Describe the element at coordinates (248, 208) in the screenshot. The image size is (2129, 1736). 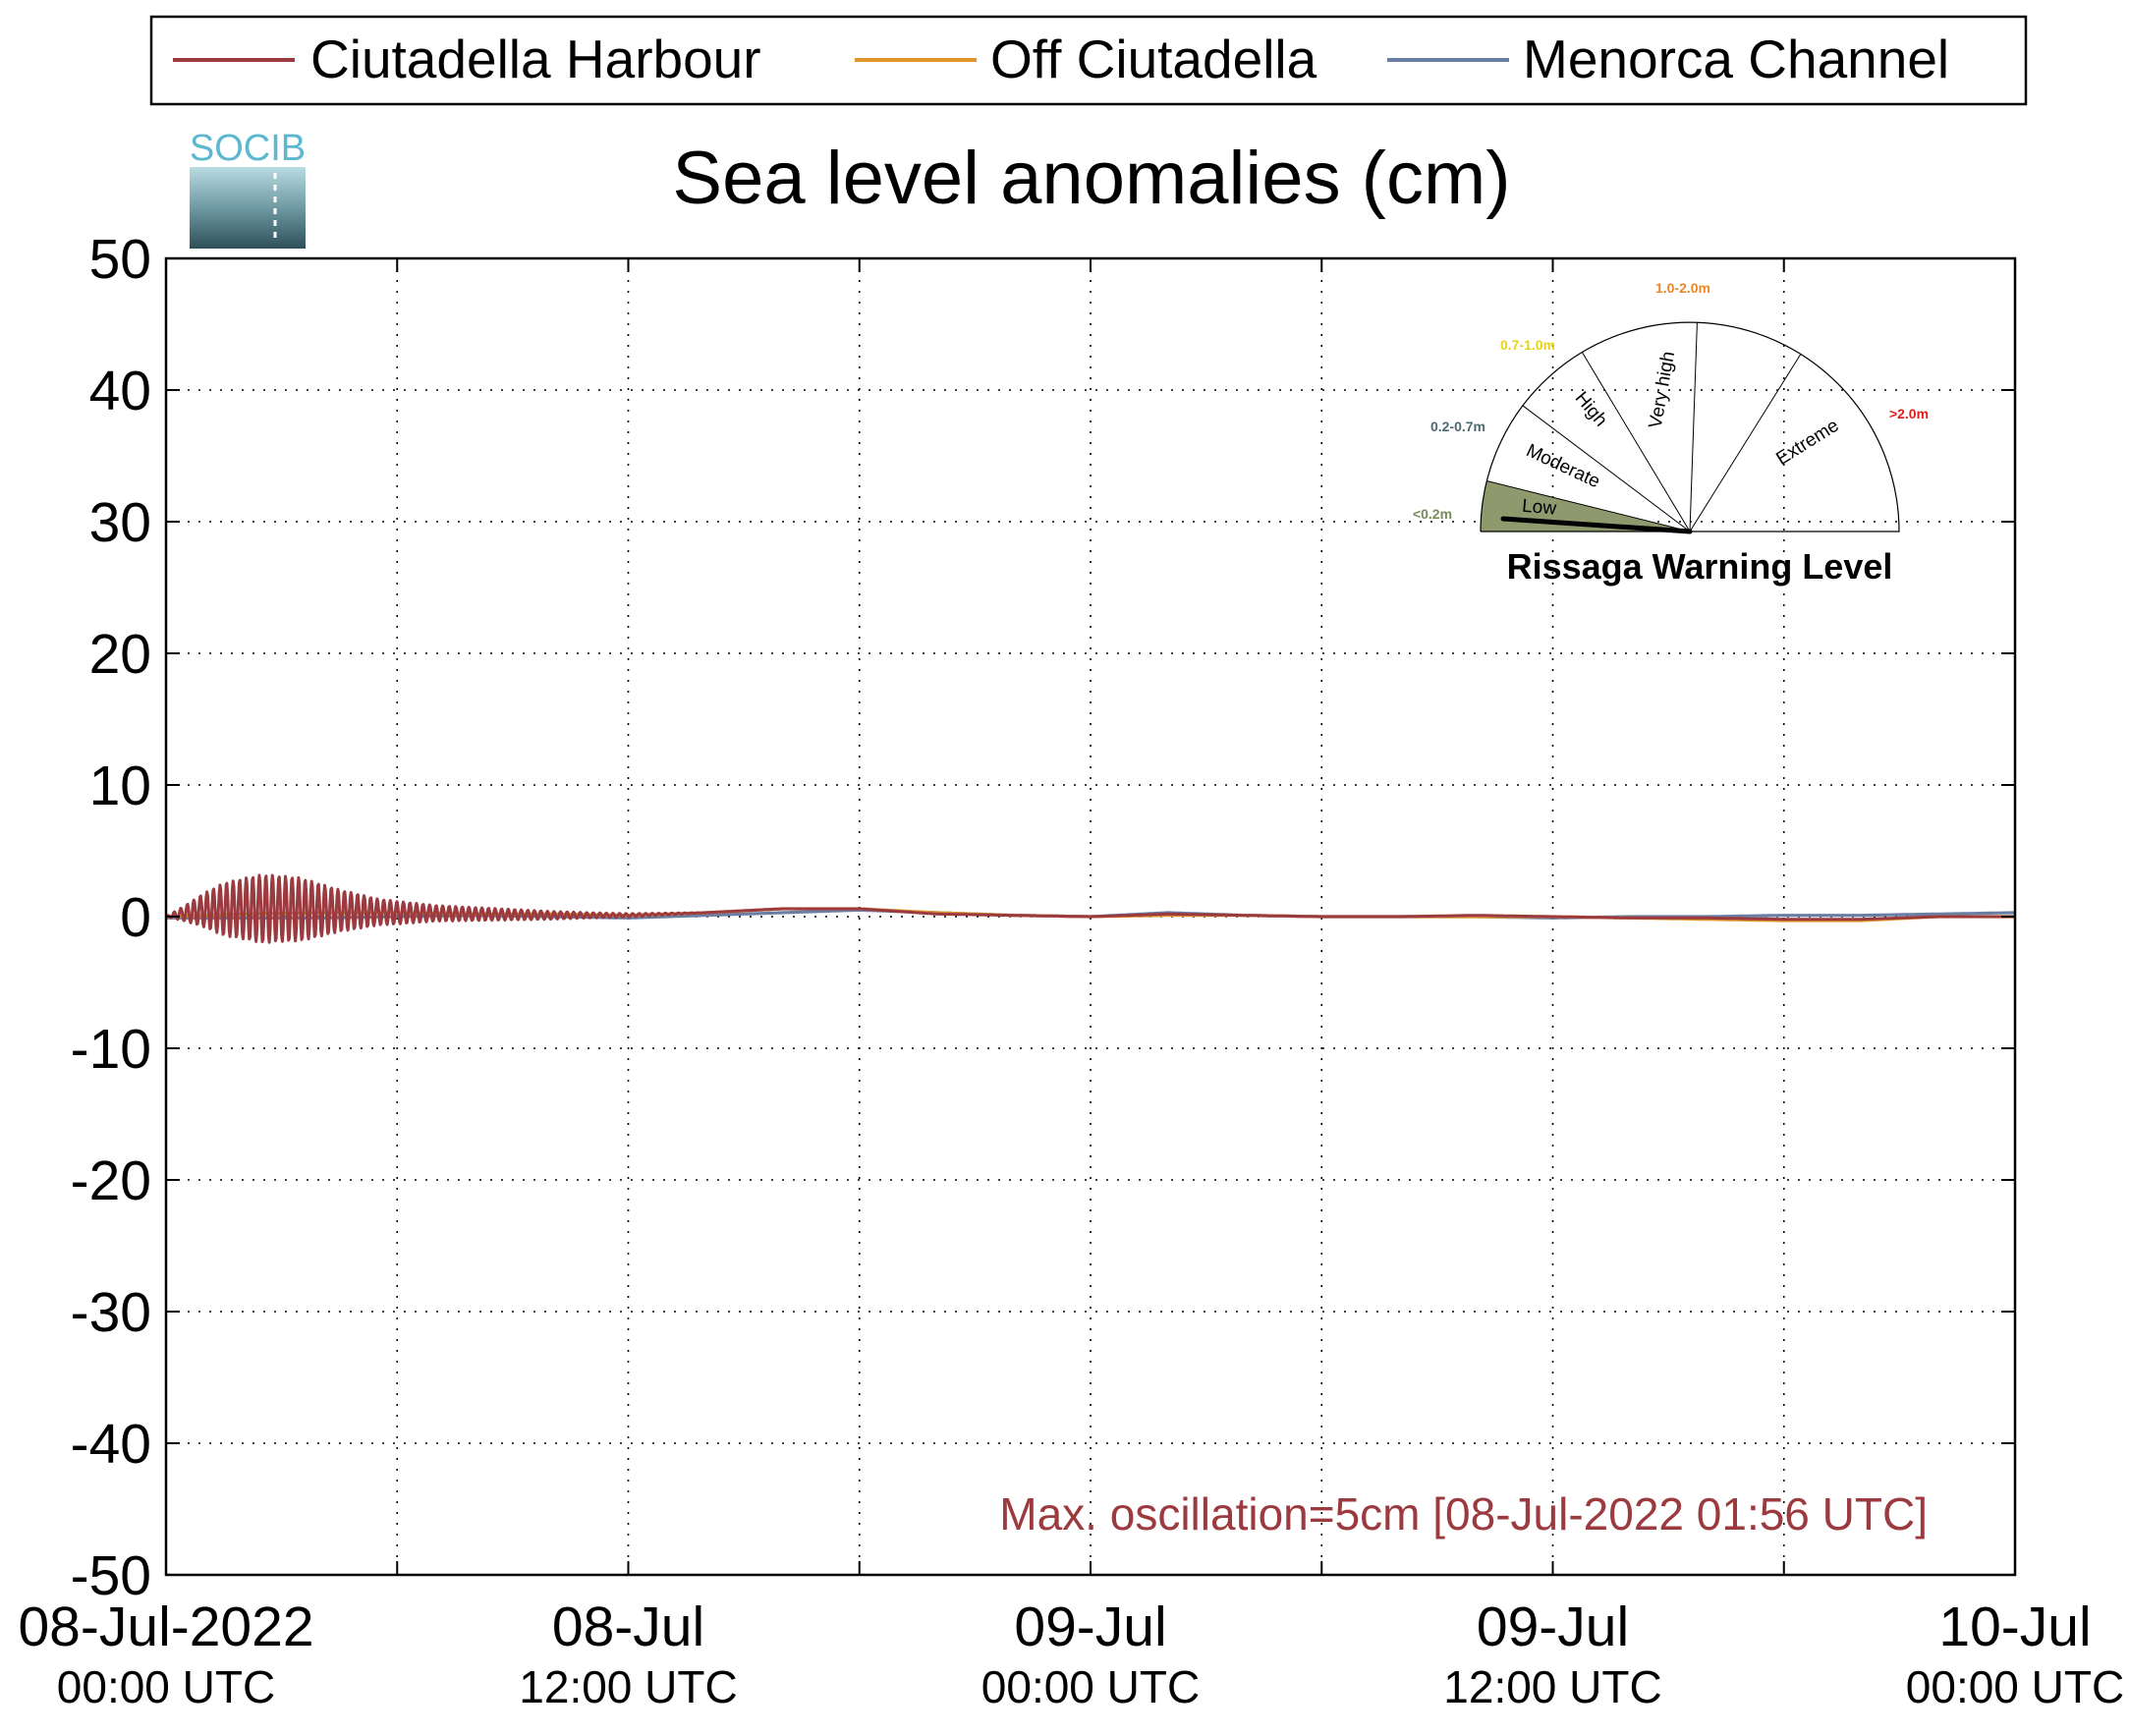
I see `logo-water-block` at that location.